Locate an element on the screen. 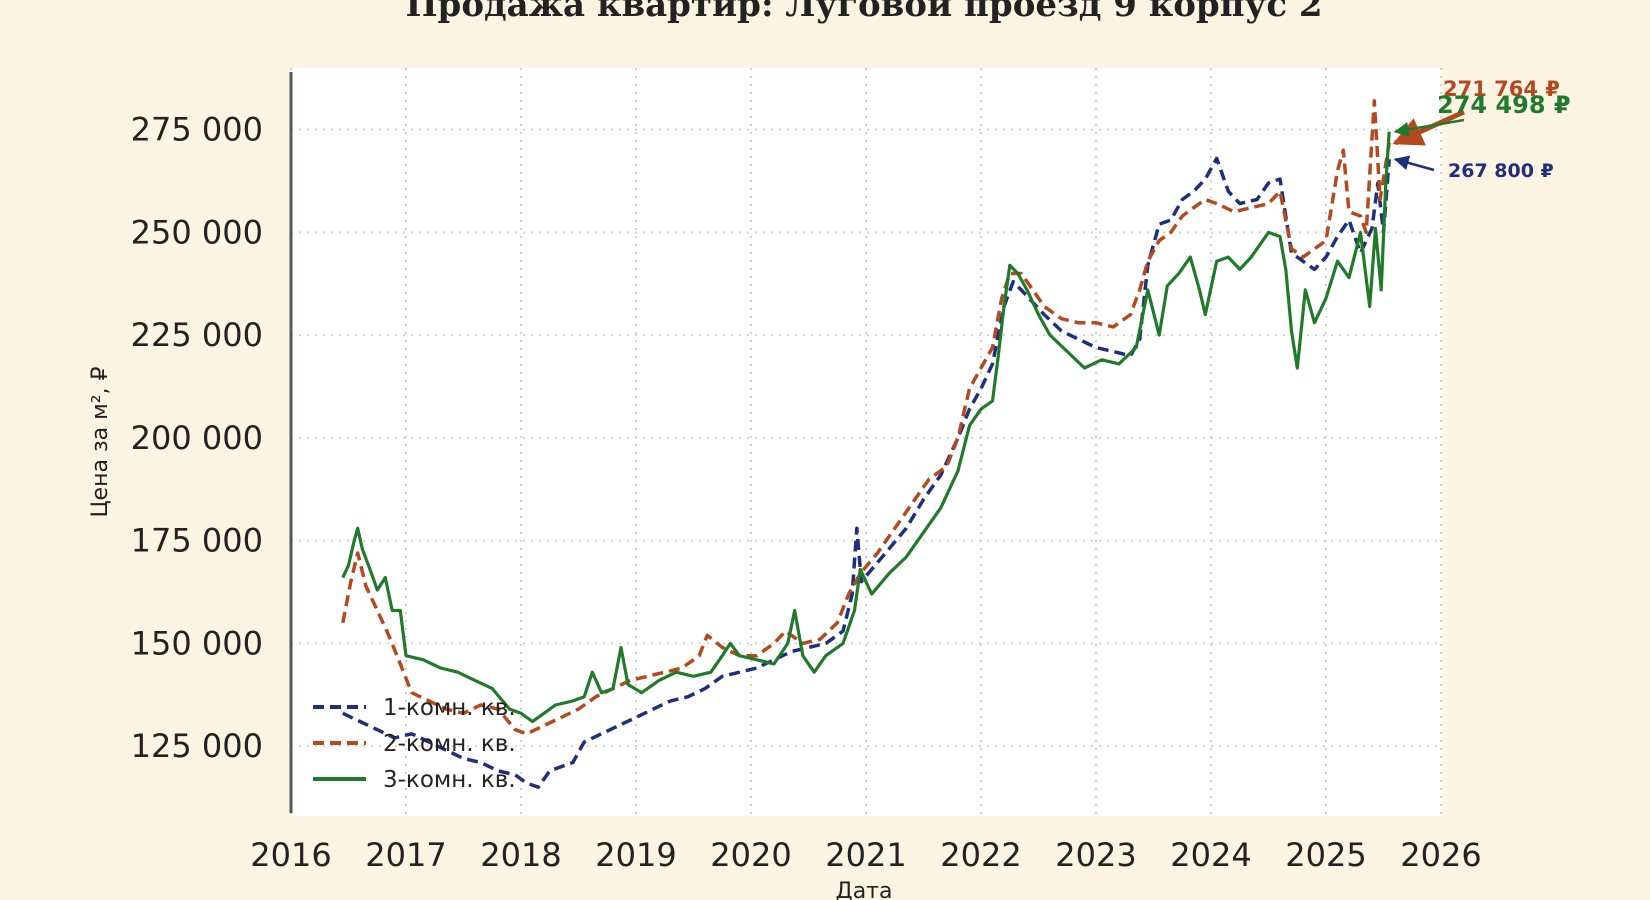  x-axis-label: Дата is located at coordinates (864, 889).